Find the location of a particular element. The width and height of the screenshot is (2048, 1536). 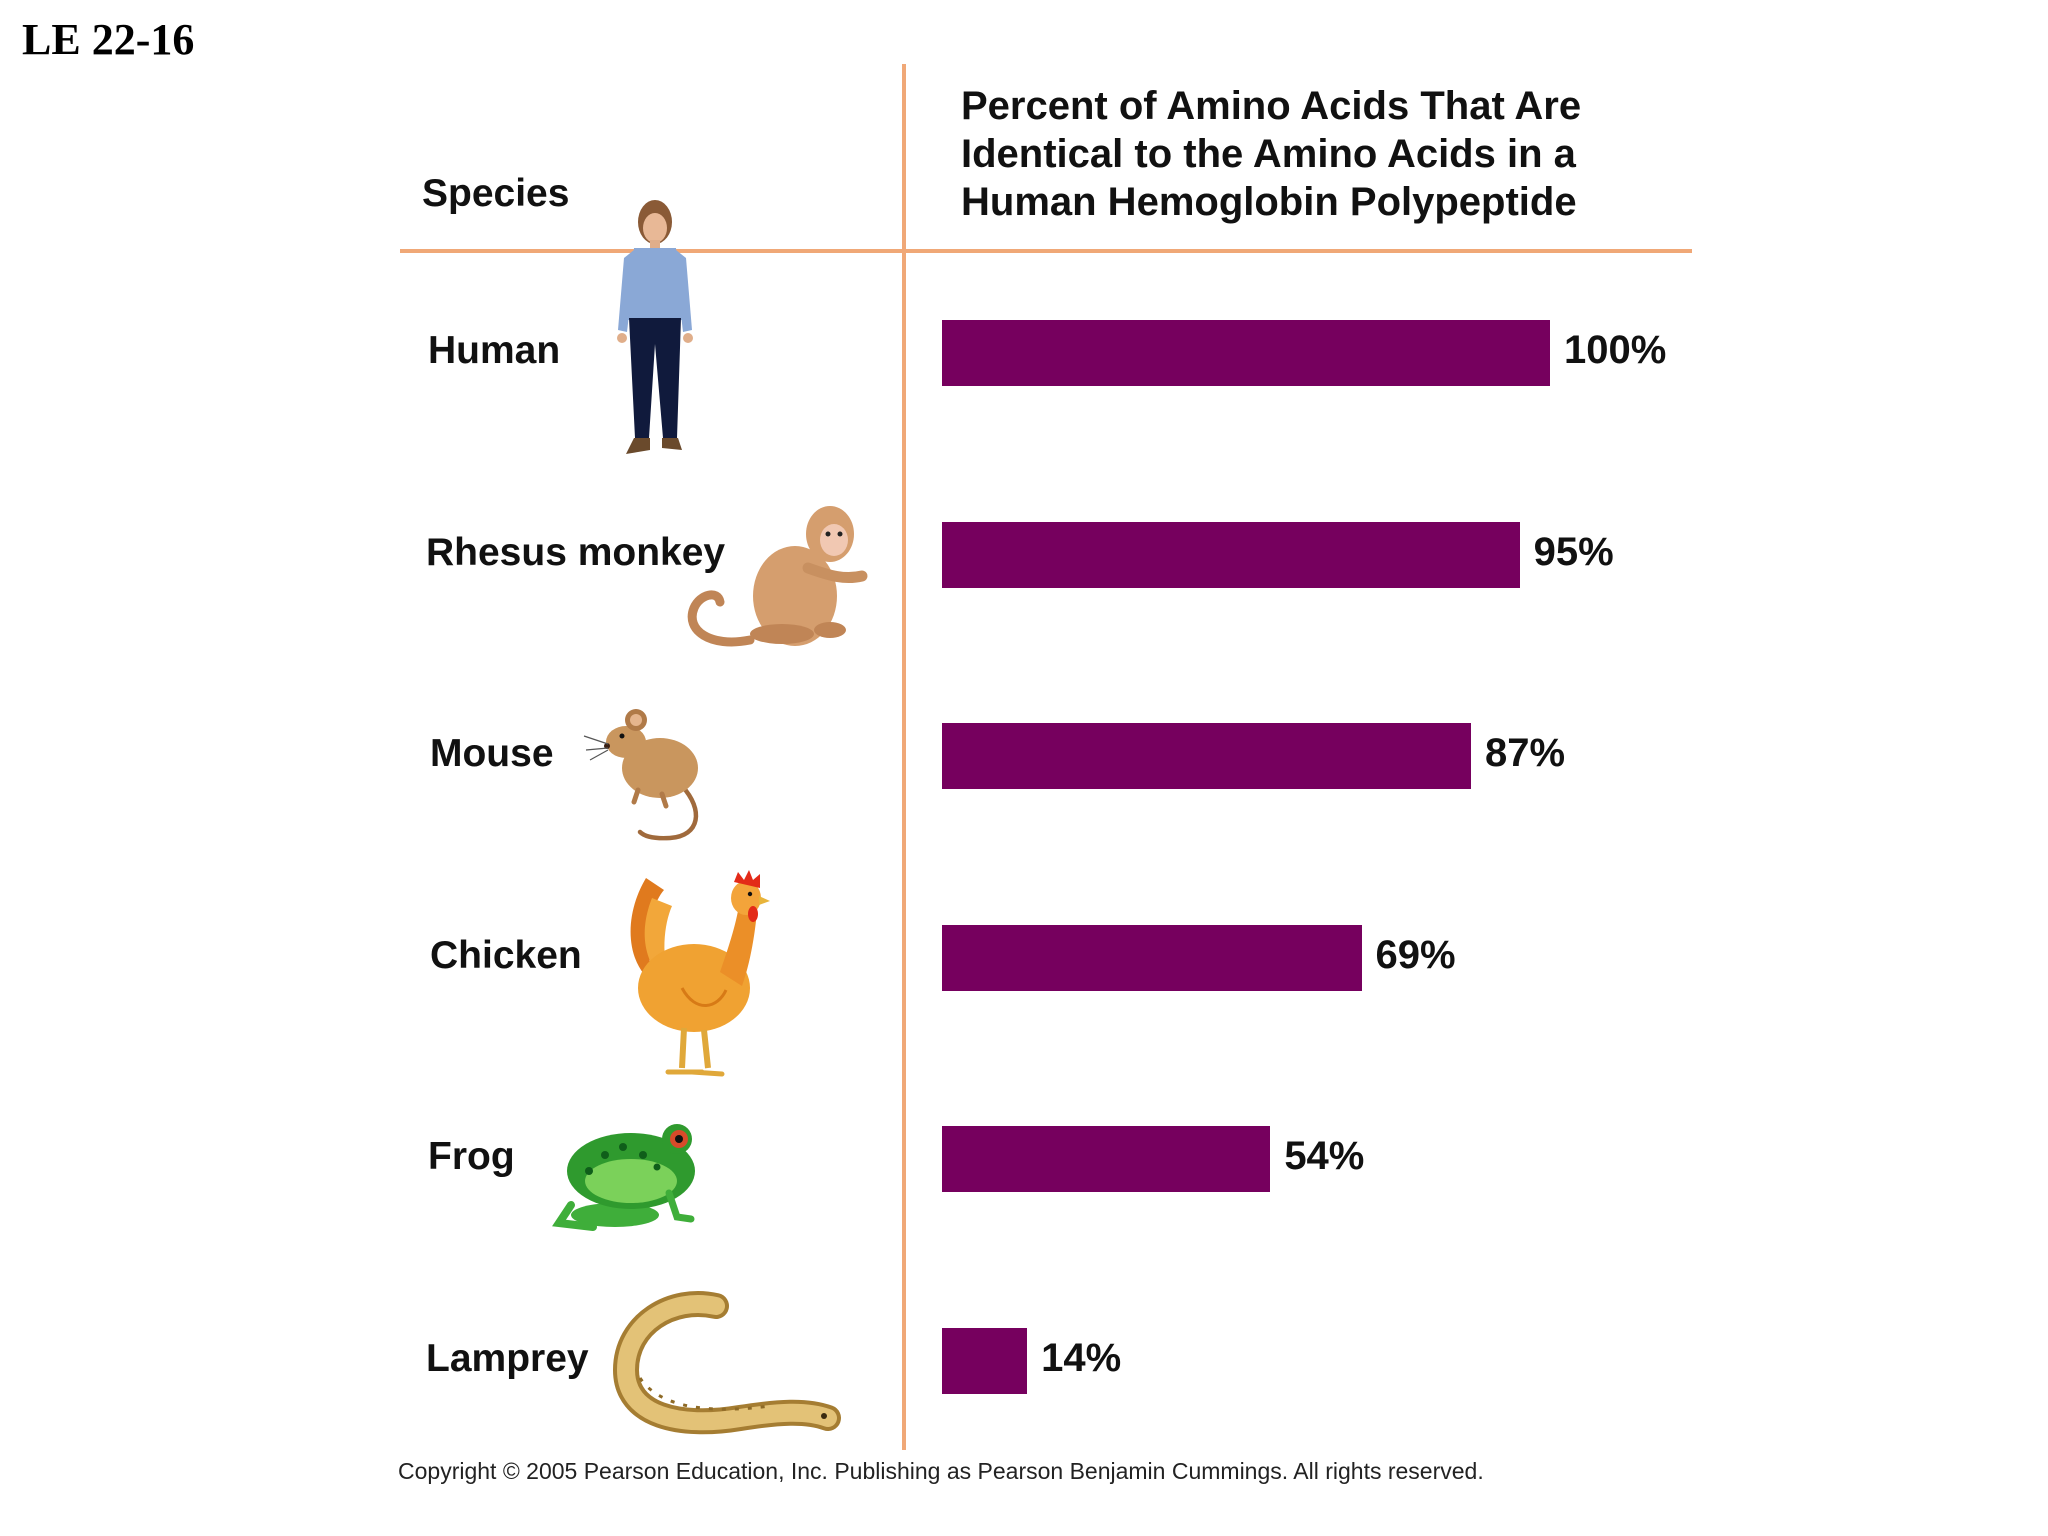

mouse-icon is located at coordinates (641, 775).